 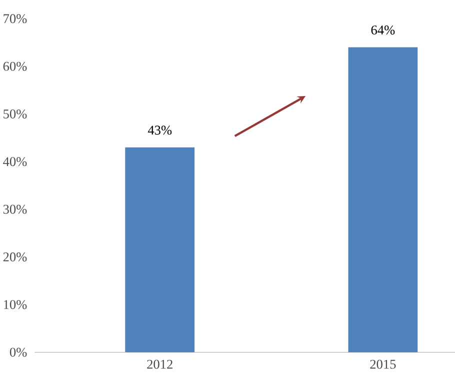 What do you see at coordinates (15, 66) in the screenshot?
I see `y-tick-label: 60%` at bounding box center [15, 66].